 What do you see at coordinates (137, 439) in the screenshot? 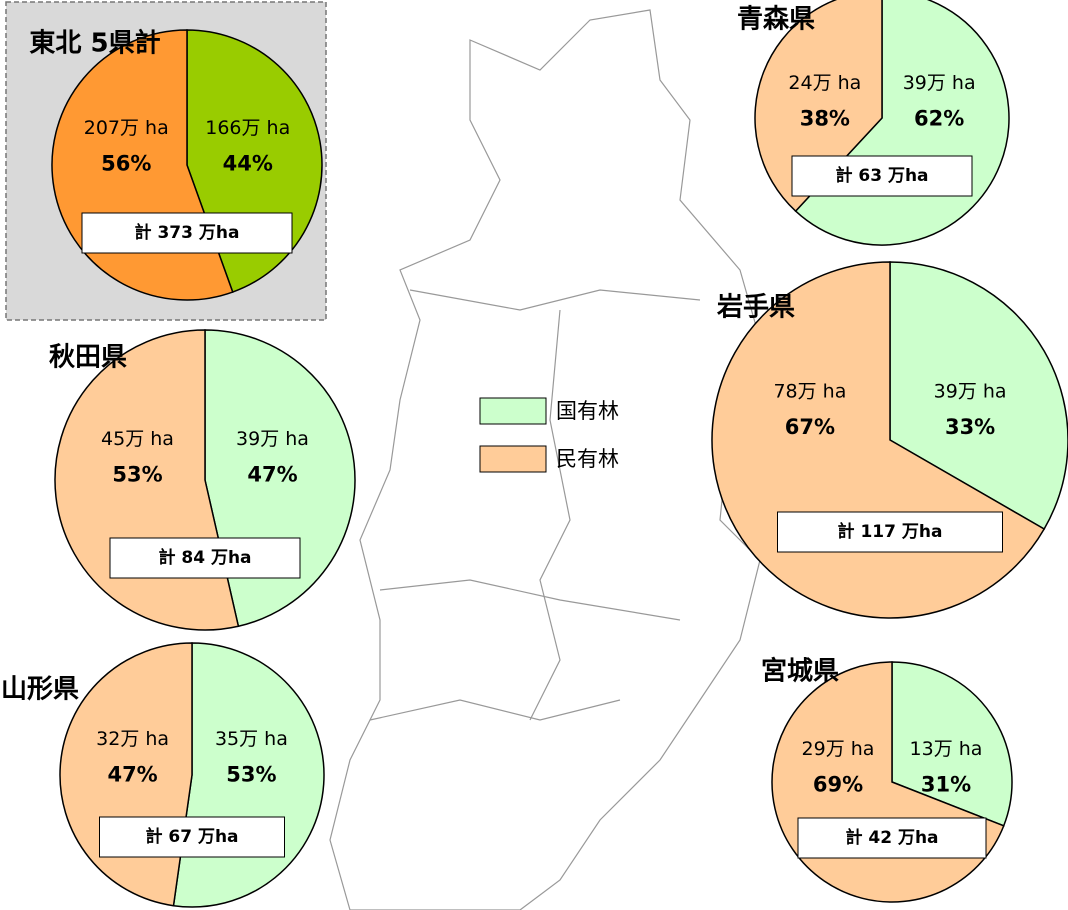
I see `value-label: 45万 ha` at bounding box center [137, 439].